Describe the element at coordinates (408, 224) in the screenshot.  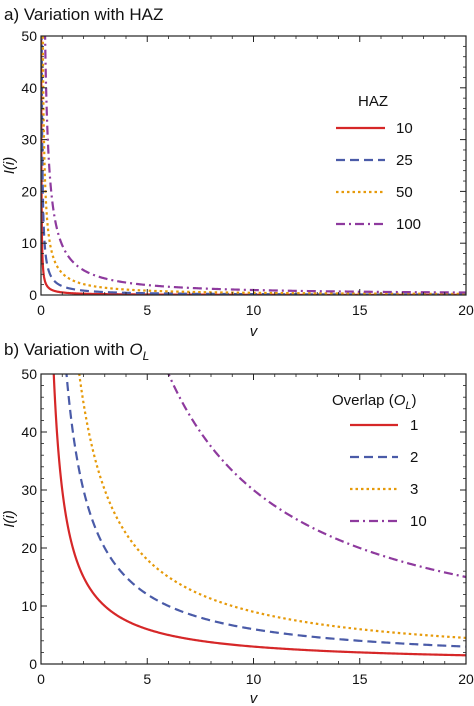
I see `legend-label: 100` at that location.